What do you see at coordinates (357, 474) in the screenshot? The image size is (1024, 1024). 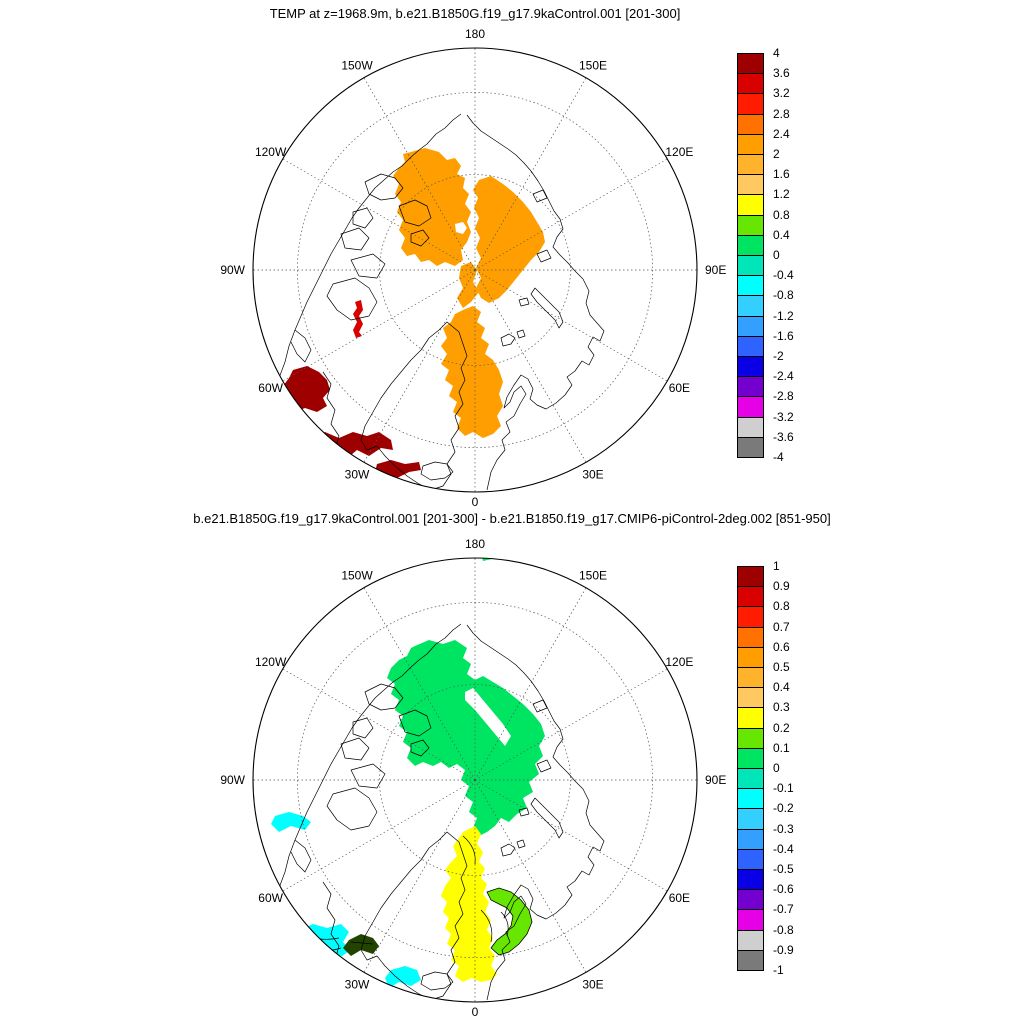 I see `lon-label-30W: 30W` at bounding box center [357, 474].